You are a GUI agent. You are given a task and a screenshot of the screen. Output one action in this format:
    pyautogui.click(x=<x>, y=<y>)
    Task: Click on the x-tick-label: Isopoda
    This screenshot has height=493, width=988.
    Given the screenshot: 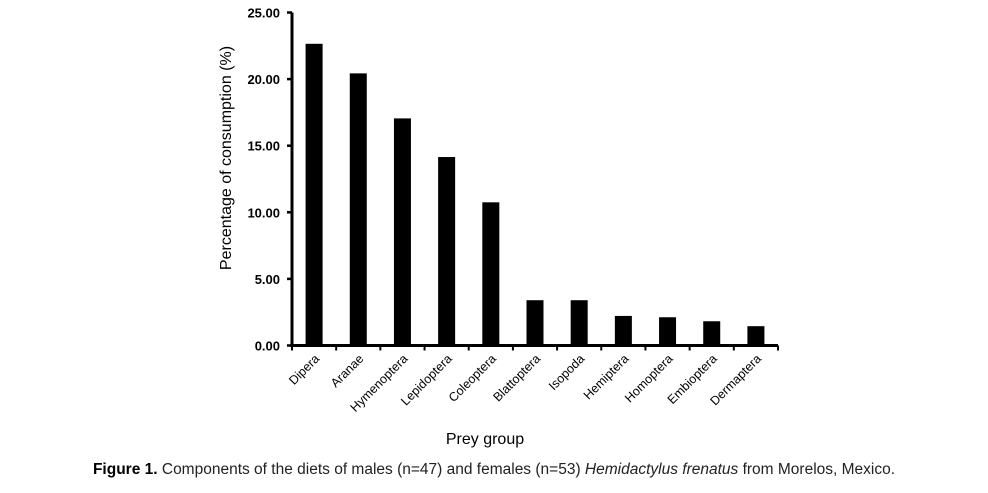 What is the action you would take?
    pyautogui.click(x=566, y=372)
    